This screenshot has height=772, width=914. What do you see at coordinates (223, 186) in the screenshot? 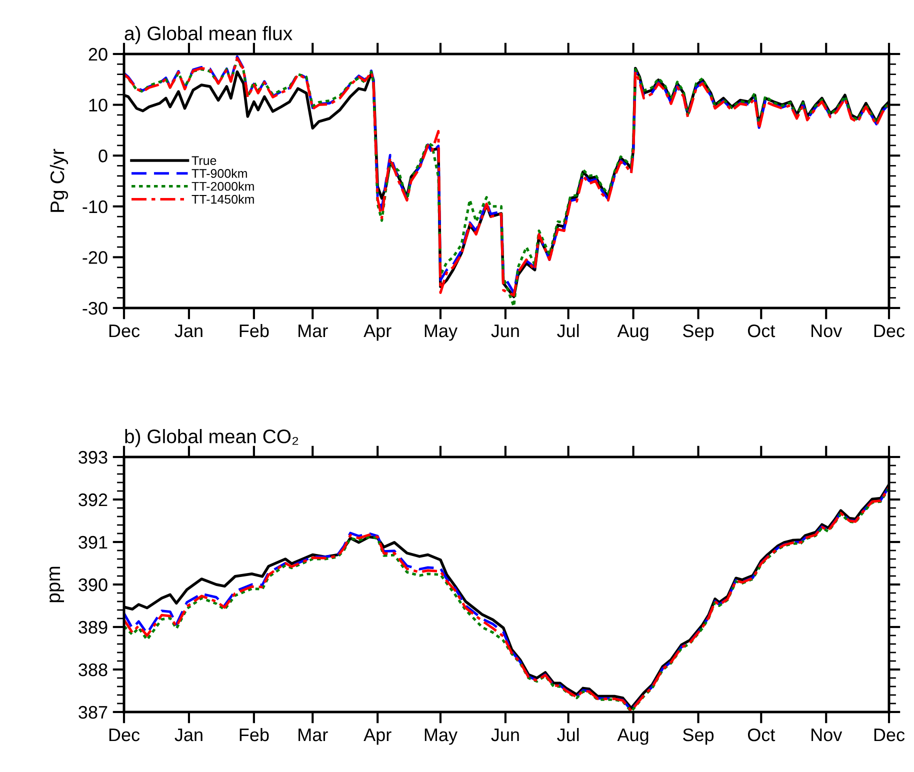
I see `legend-label: TT-2000km` at bounding box center [223, 186].